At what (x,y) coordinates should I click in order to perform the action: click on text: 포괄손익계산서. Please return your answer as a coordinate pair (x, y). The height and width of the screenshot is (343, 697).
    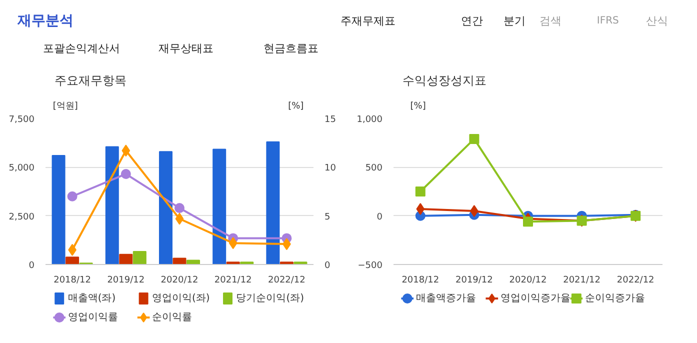
    Looking at the image, I should click on (81, 48).